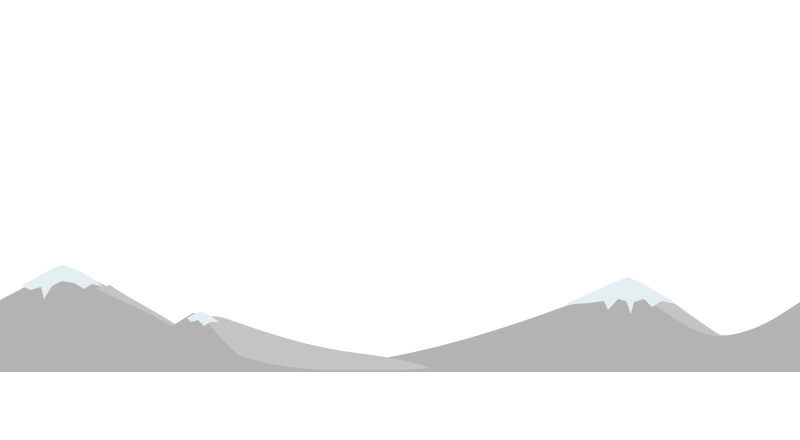 The width and height of the screenshot is (800, 440). What do you see at coordinates (400, 371) in the screenshot?
I see `ground-strip` at bounding box center [400, 371].